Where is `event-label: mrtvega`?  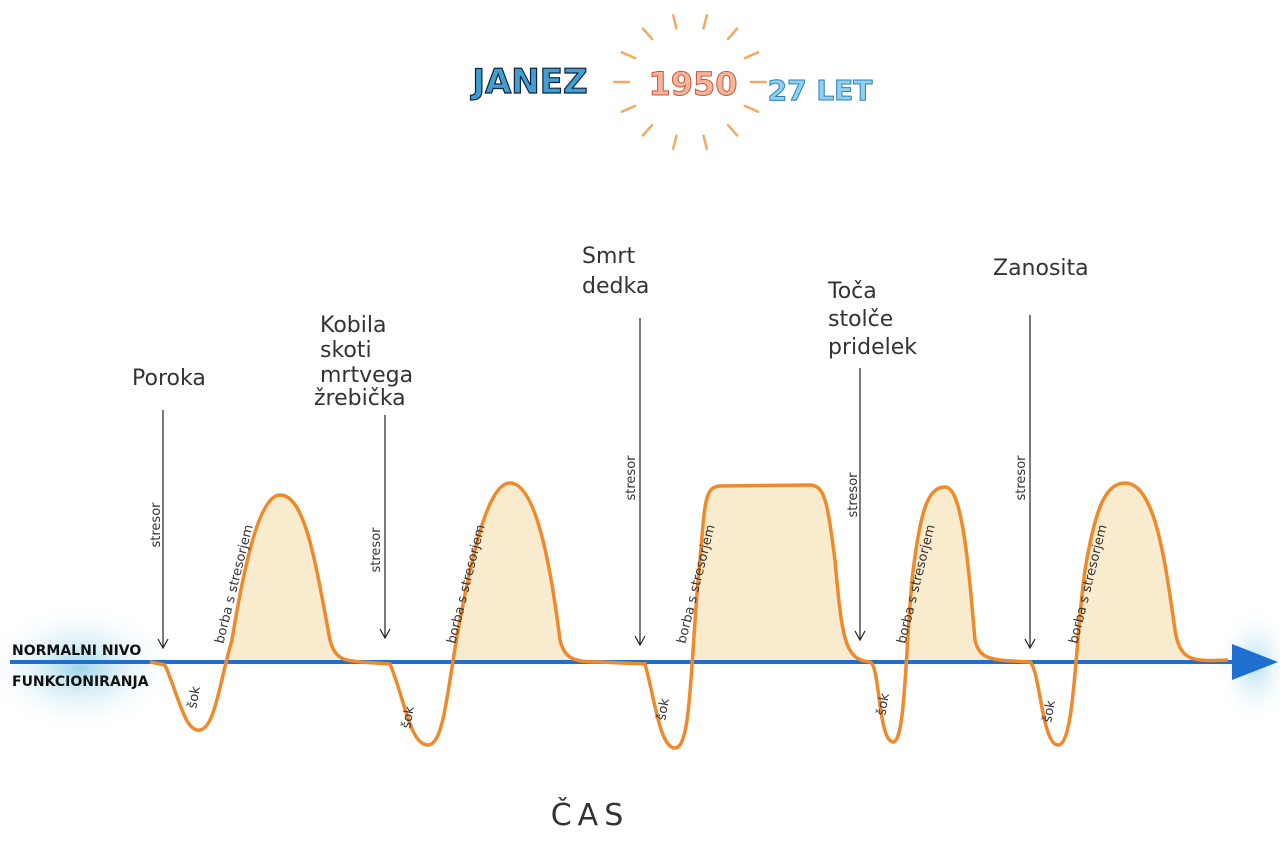 event-label: mrtvega is located at coordinates (366, 375).